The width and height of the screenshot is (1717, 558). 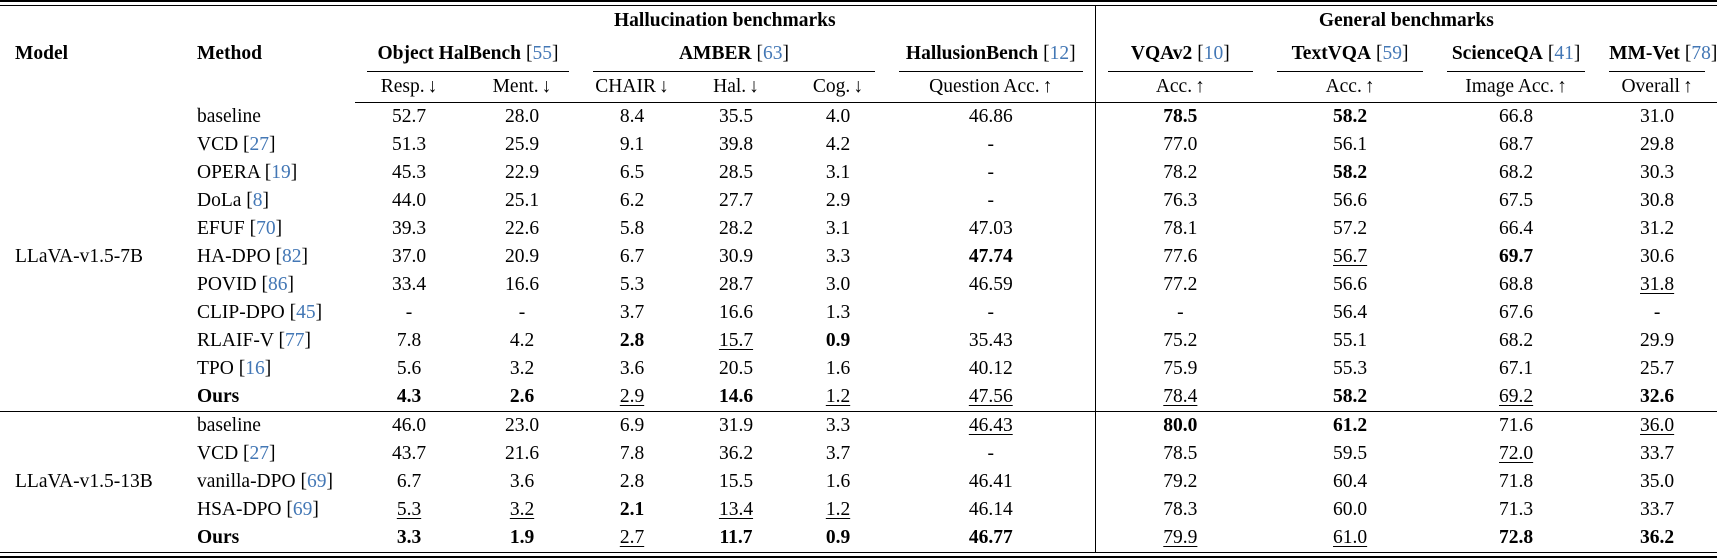 I want to click on col-header-method: Method, so click(x=229, y=54).